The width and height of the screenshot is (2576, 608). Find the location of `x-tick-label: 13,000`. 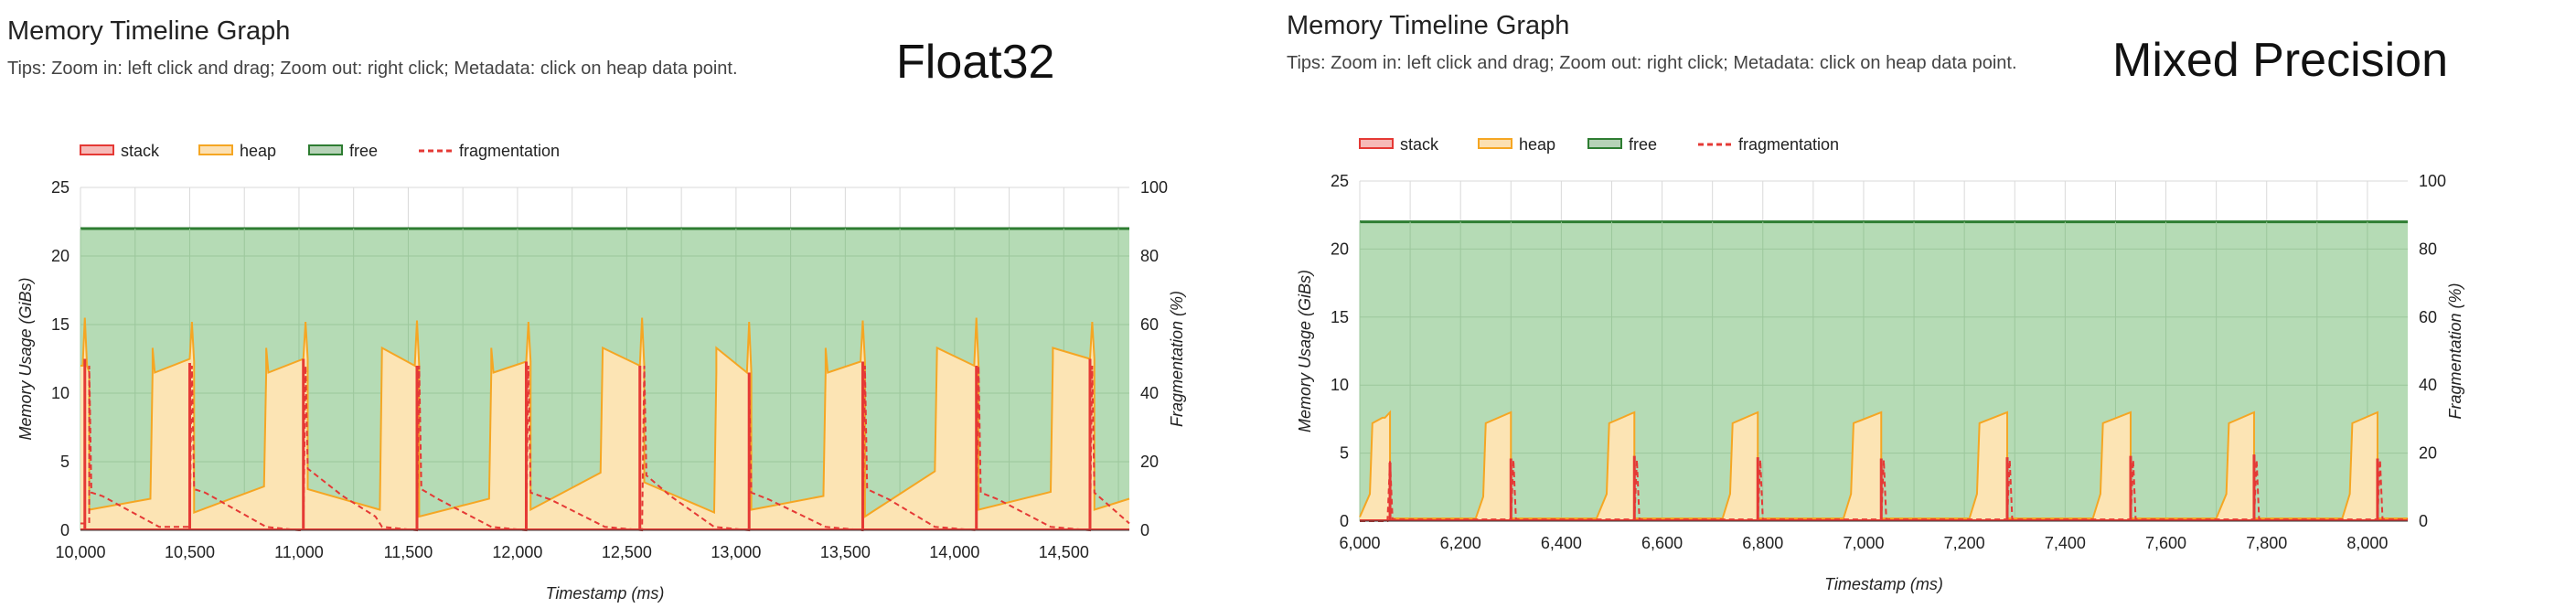

x-tick-label: 13,000 is located at coordinates (736, 552).